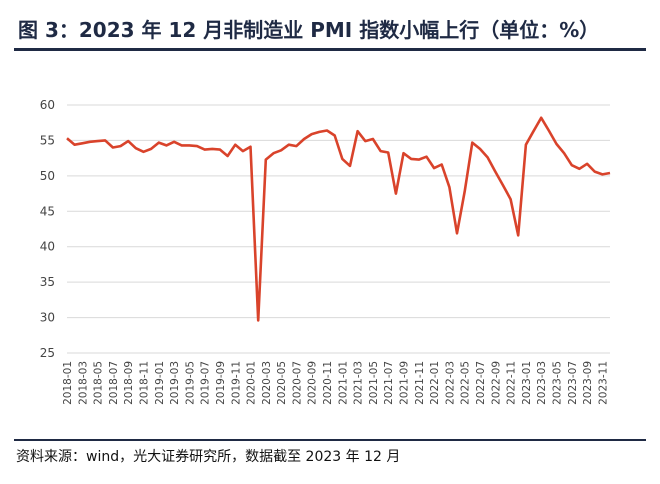 The image size is (660, 484). What do you see at coordinates (208, 457) in the screenshot?
I see `source-note: 资料来源：wind，光大证券研究所，数据截至 2023 年 12 月` at bounding box center [208, 457].